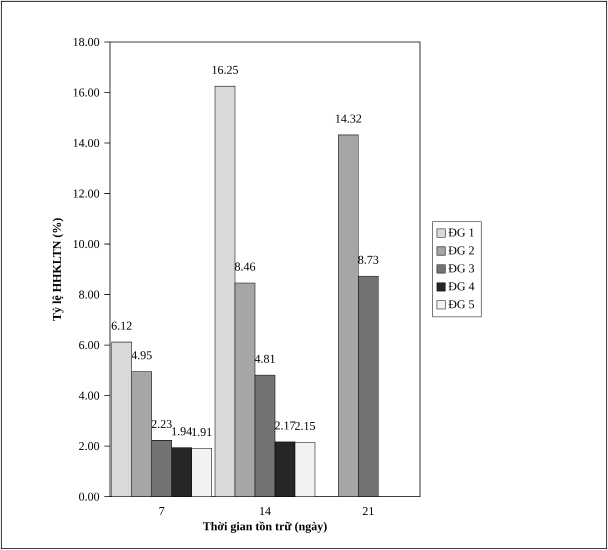  Describe the element at coordinates (461, 268) in the screenshot. I see `legend-label: ĐG 3` at that location.